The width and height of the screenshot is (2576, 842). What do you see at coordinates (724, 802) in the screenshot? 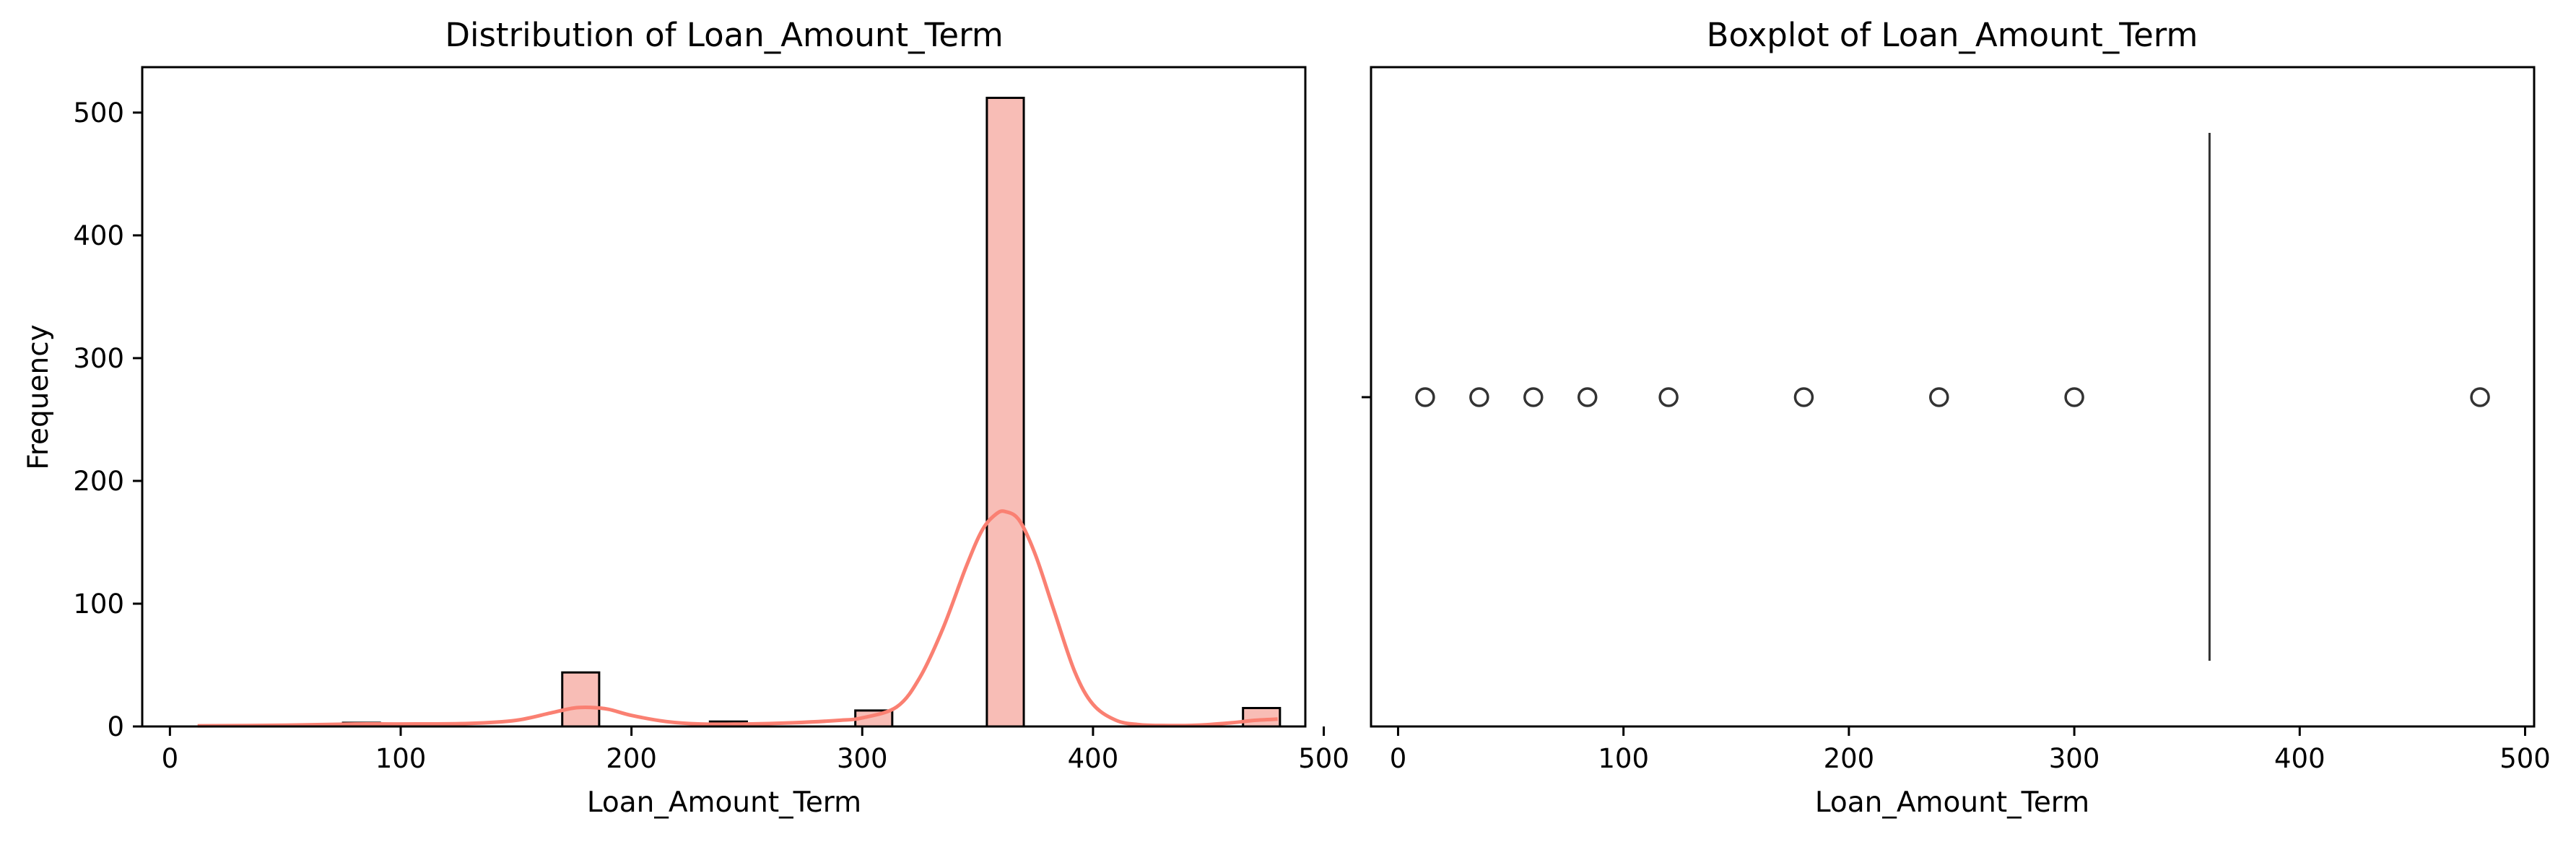
I see `histogram-x-axis-label: Loan_Amount_Term` at bounding box center [724, 802].